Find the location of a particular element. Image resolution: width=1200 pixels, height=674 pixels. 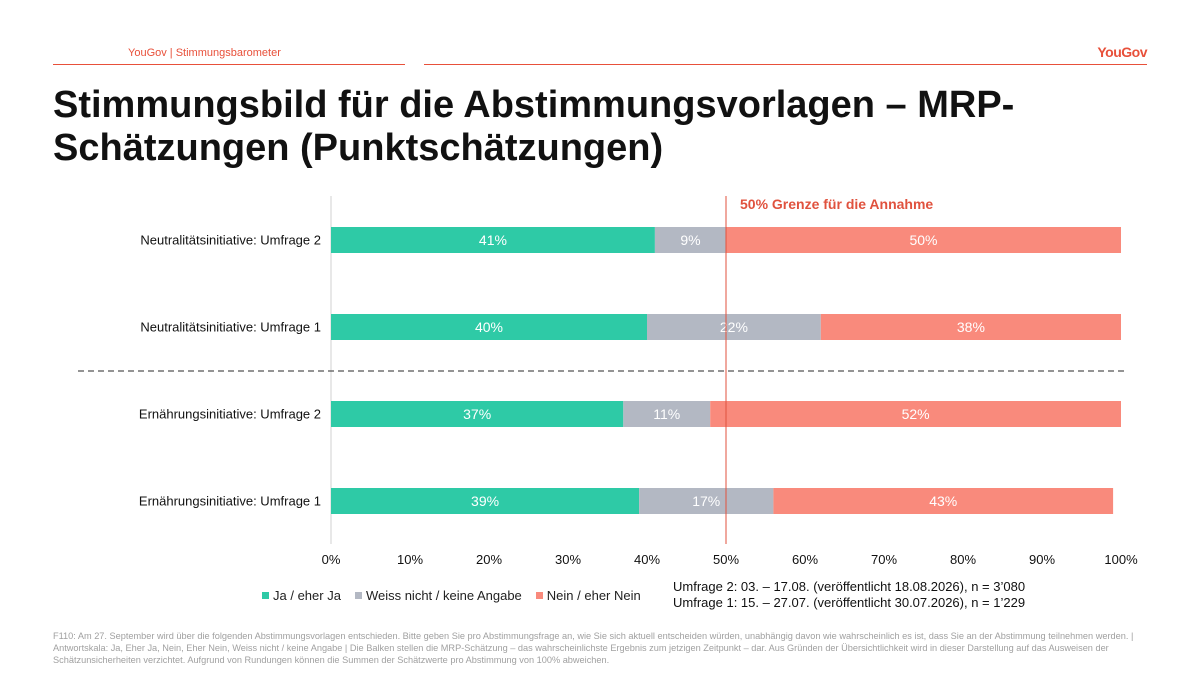

category-label: Neutralitätsinitiative: Umfrage 2 is located at coordinates (230, 240).